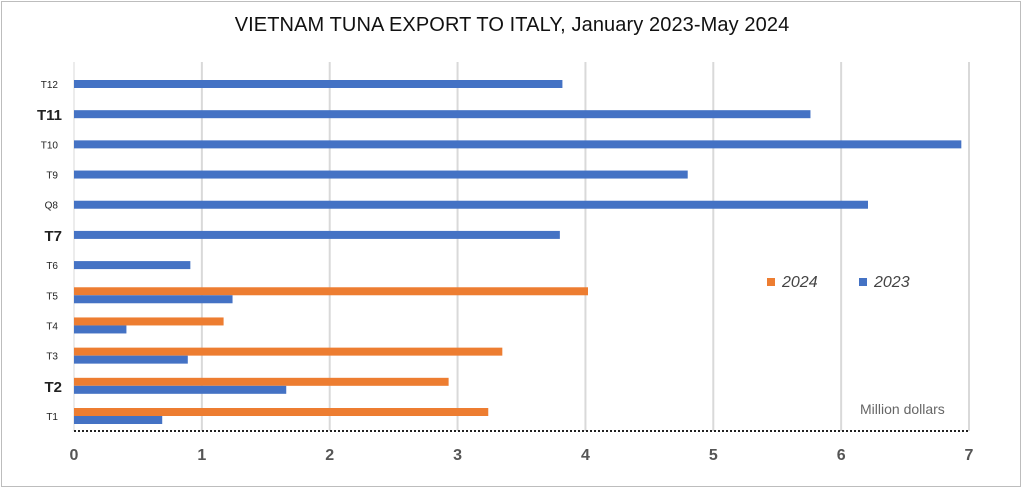 The image size is (1024, 490). What do you see at coordinates (52, 357) in the screenshot?
I see `category-label: T3` at bounding box center [52, 357].